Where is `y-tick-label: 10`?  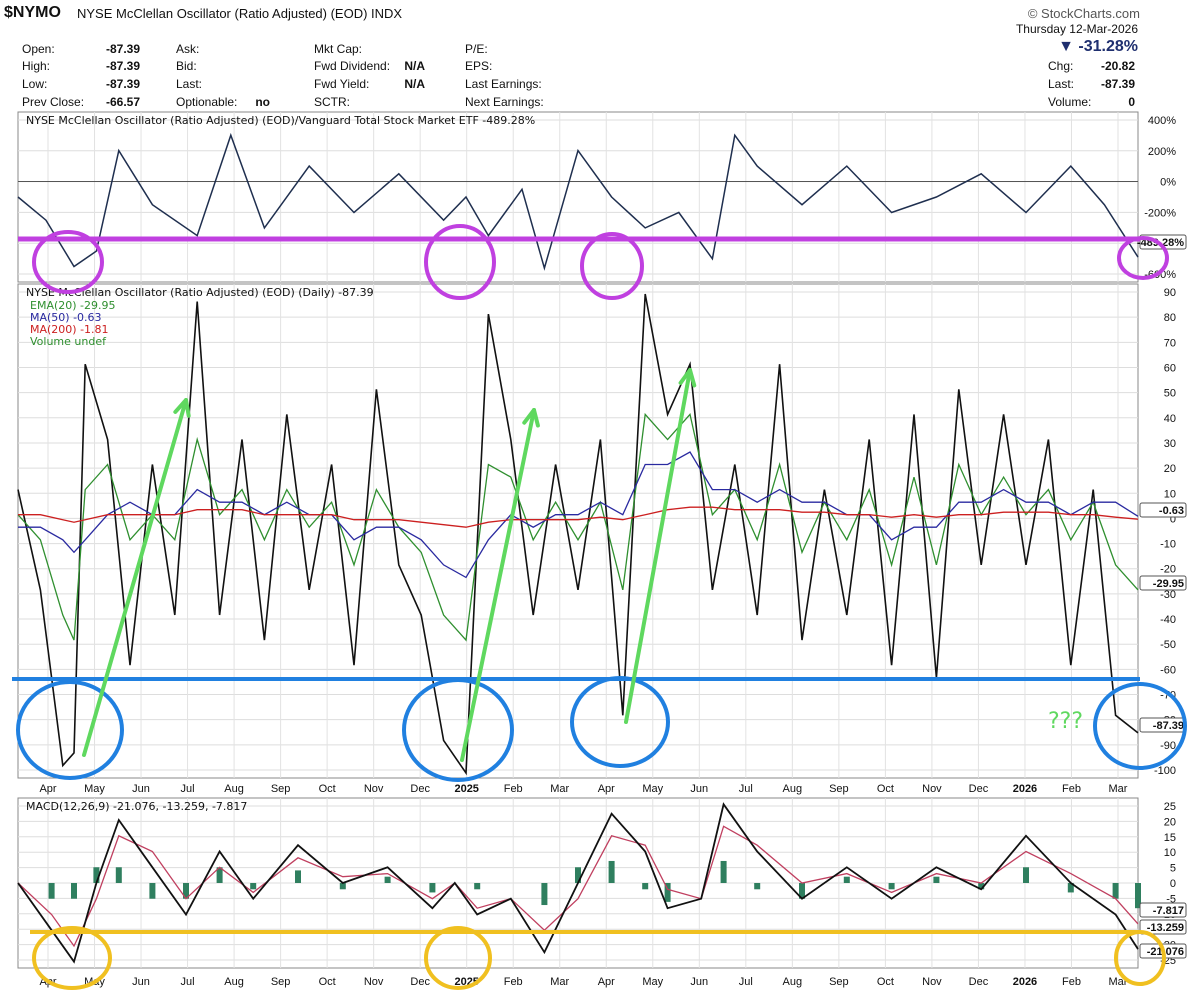
y-tick-label: 10 is located at coordinates (1170, 853).